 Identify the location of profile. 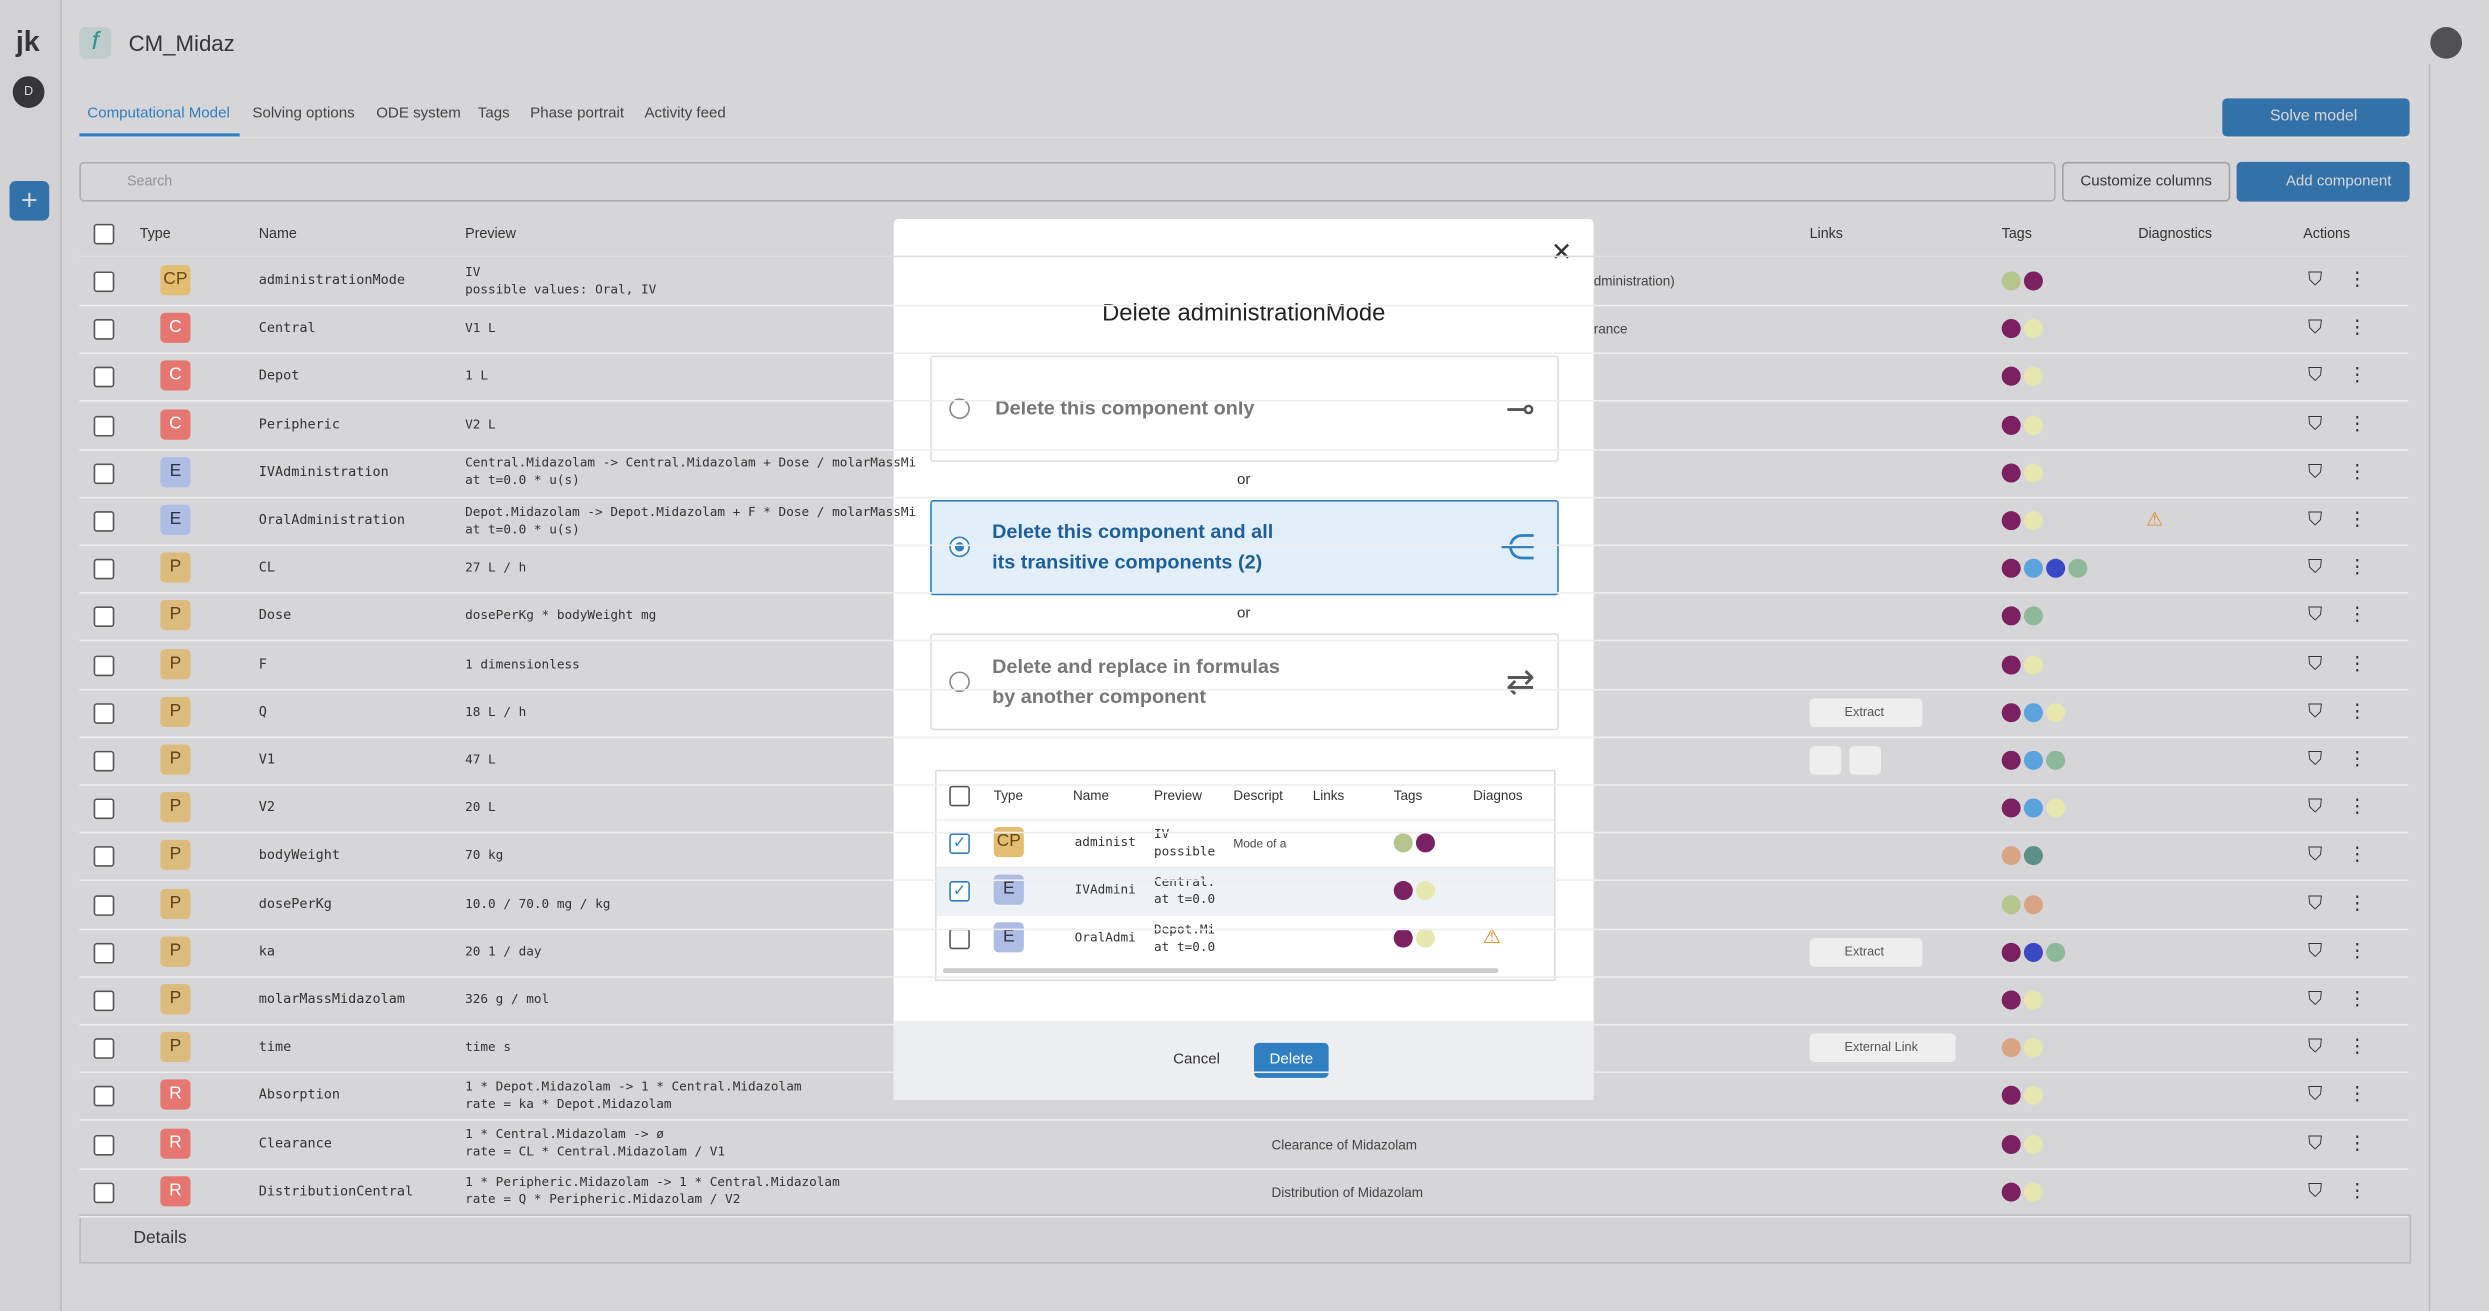
(2446, 42).